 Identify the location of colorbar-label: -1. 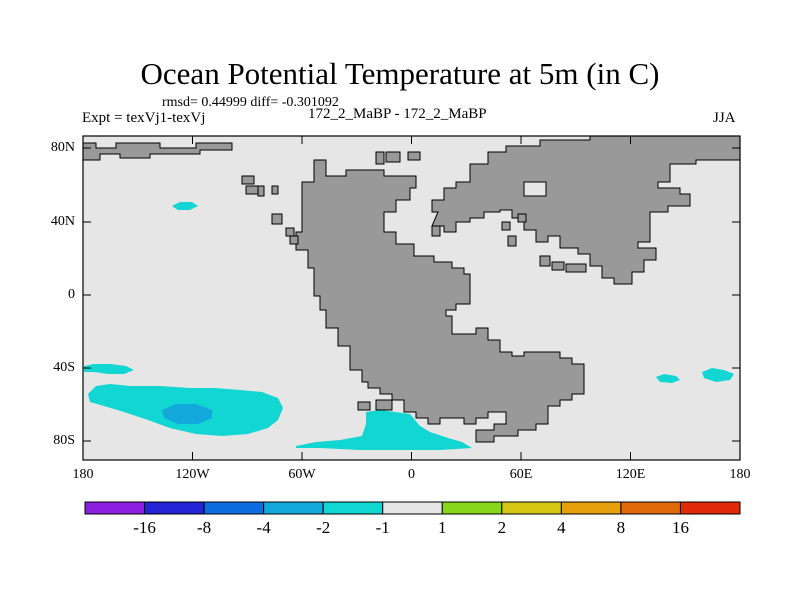
(382, 527).